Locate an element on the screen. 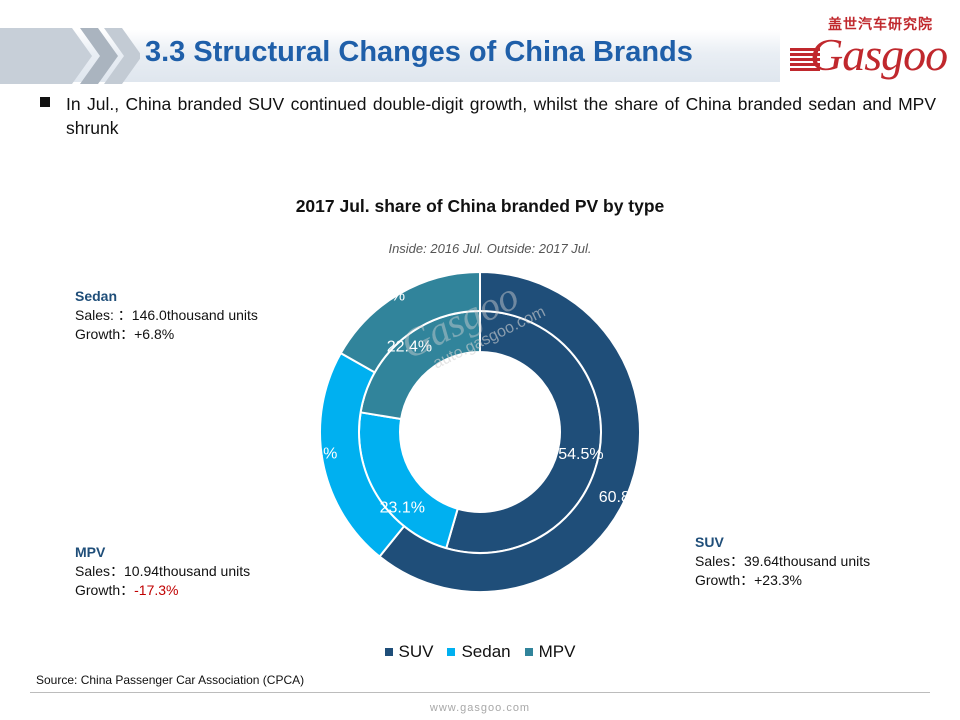 This screenshot has height=720, width=960. callout-mpv-sales: Sales：10.94thousand units is located at coordinates (163, 571).